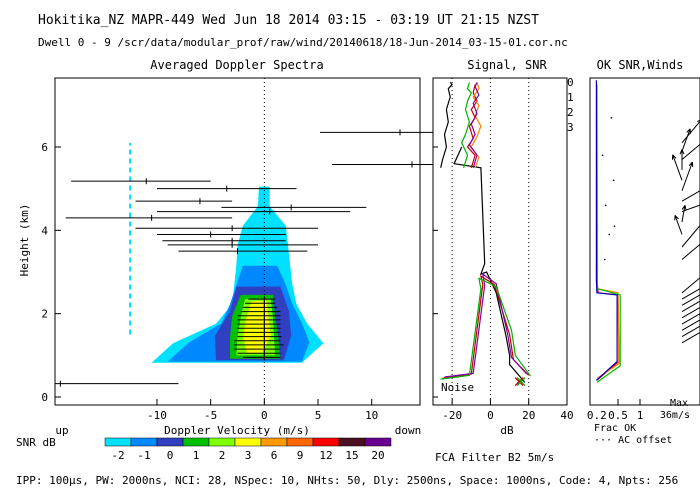 The image size is (700, 500). Describe the element at coordinates (210, 415) in the screenshot. I see `spectra-xtick-label-1: -5` at that location.